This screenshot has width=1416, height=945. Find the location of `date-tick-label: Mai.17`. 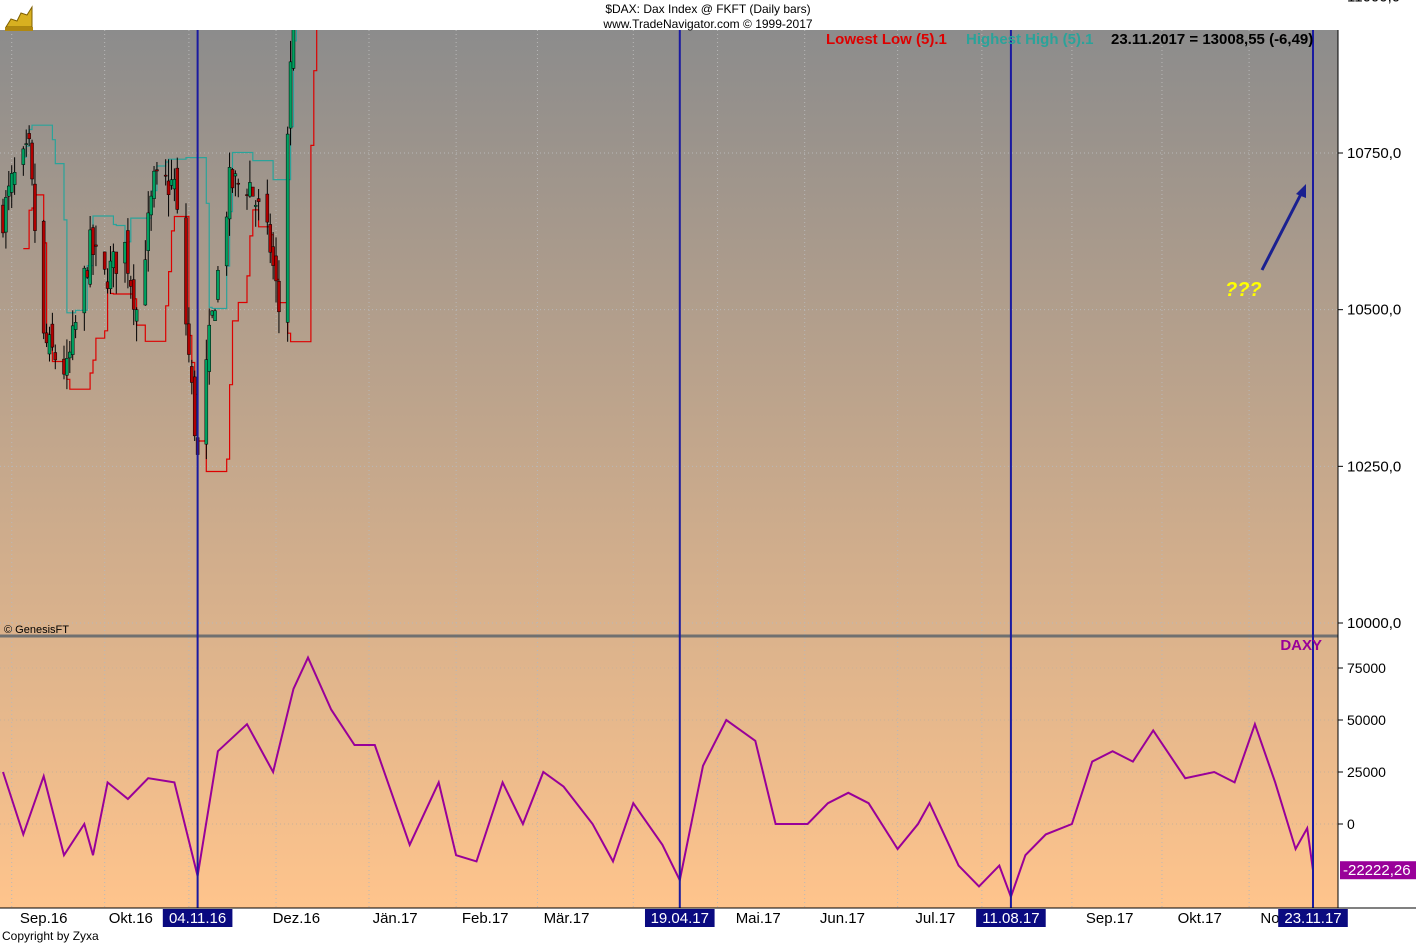

date-tick-label: Mai.17 is located at coordinates (758, 918).